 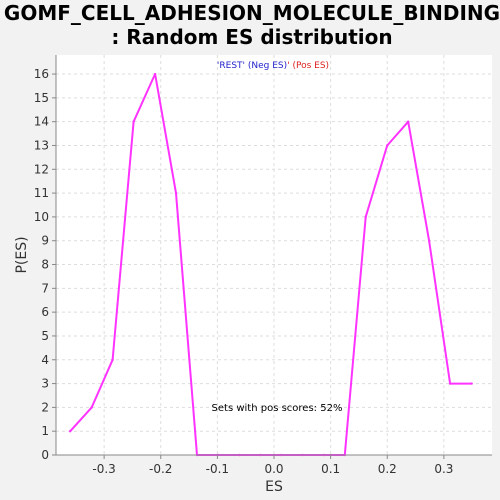 I want to click on x-tick-label: -0.3, so click(x=103, y=469).